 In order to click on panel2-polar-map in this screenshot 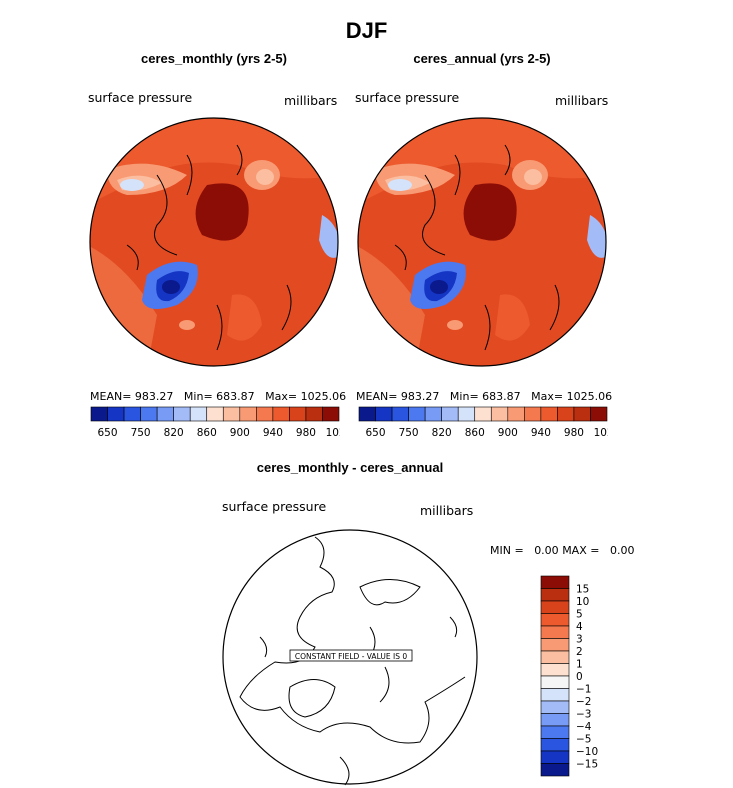, I will do `click(482, 242)`.